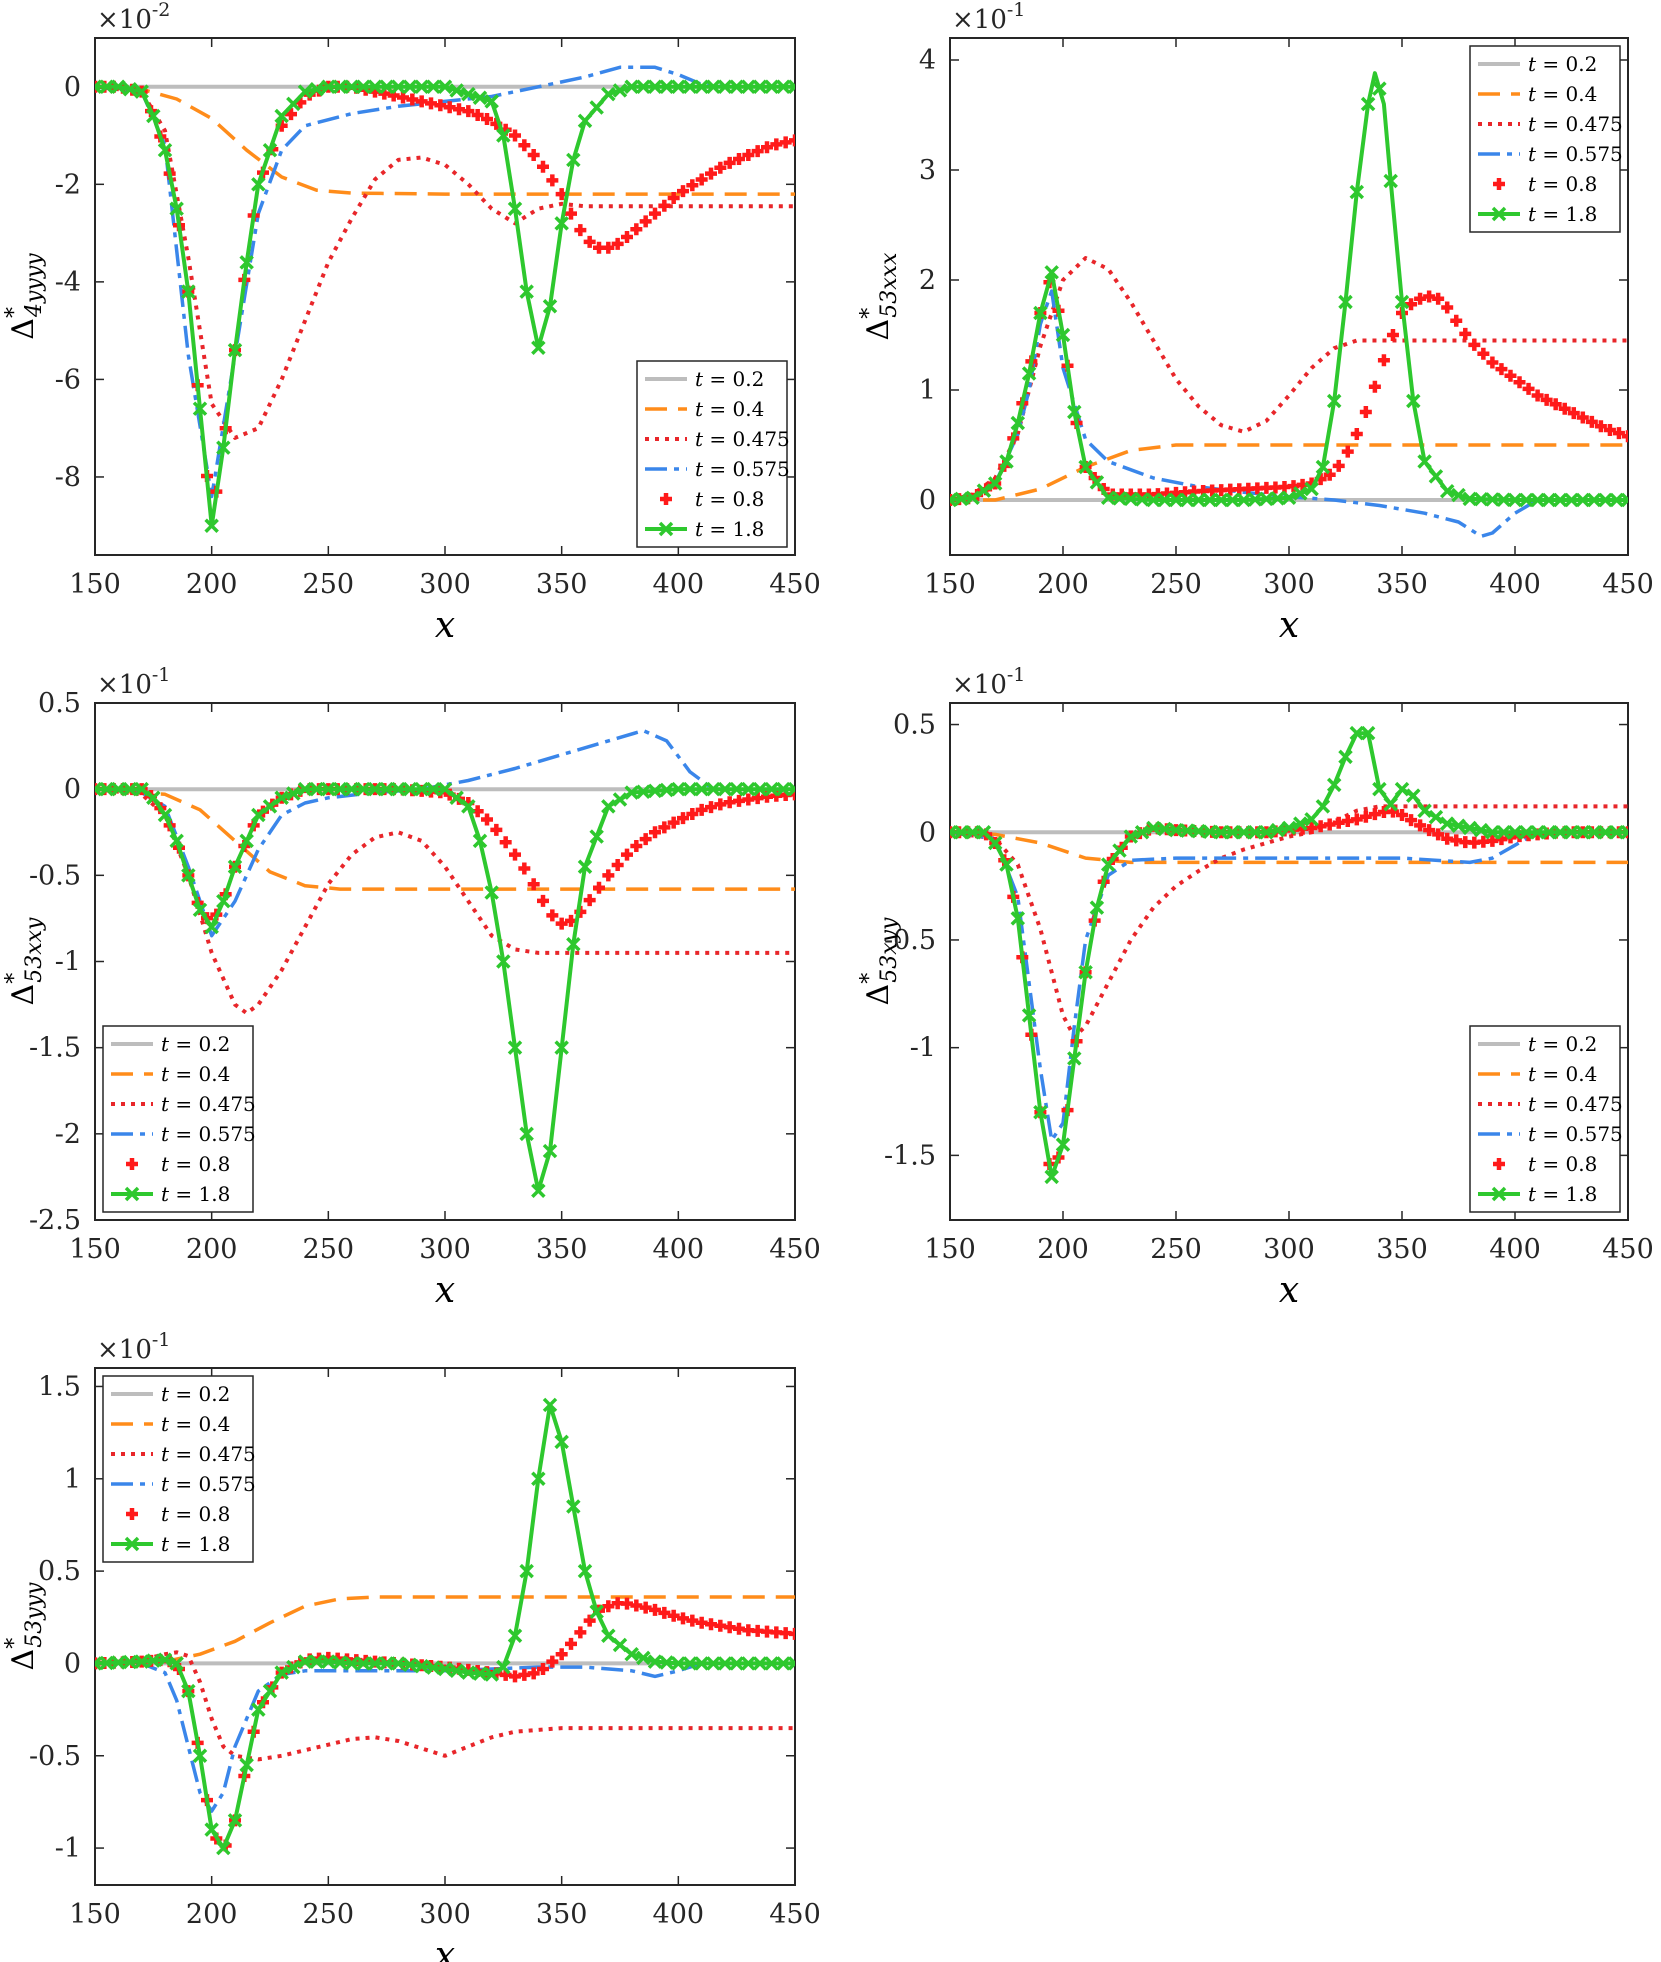 The height and width of the screenshot is (1962, 1661). What do you see at coordinates (742, 439) in the screenshot?
I see `legend-label: t = 0.475` at bounding box center [742, 439].